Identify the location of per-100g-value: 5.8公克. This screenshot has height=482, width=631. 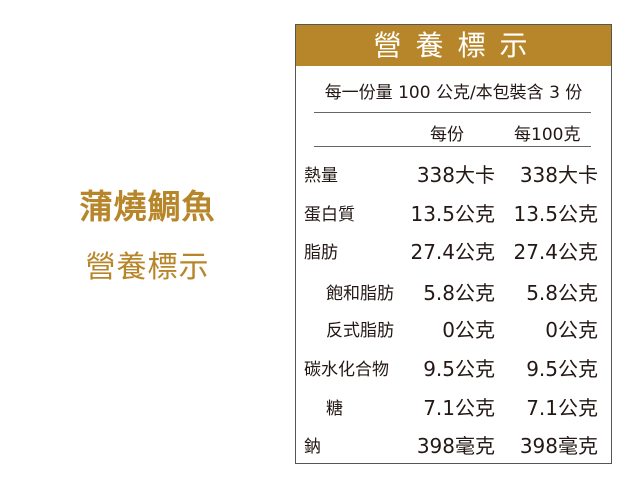
(562, 293).